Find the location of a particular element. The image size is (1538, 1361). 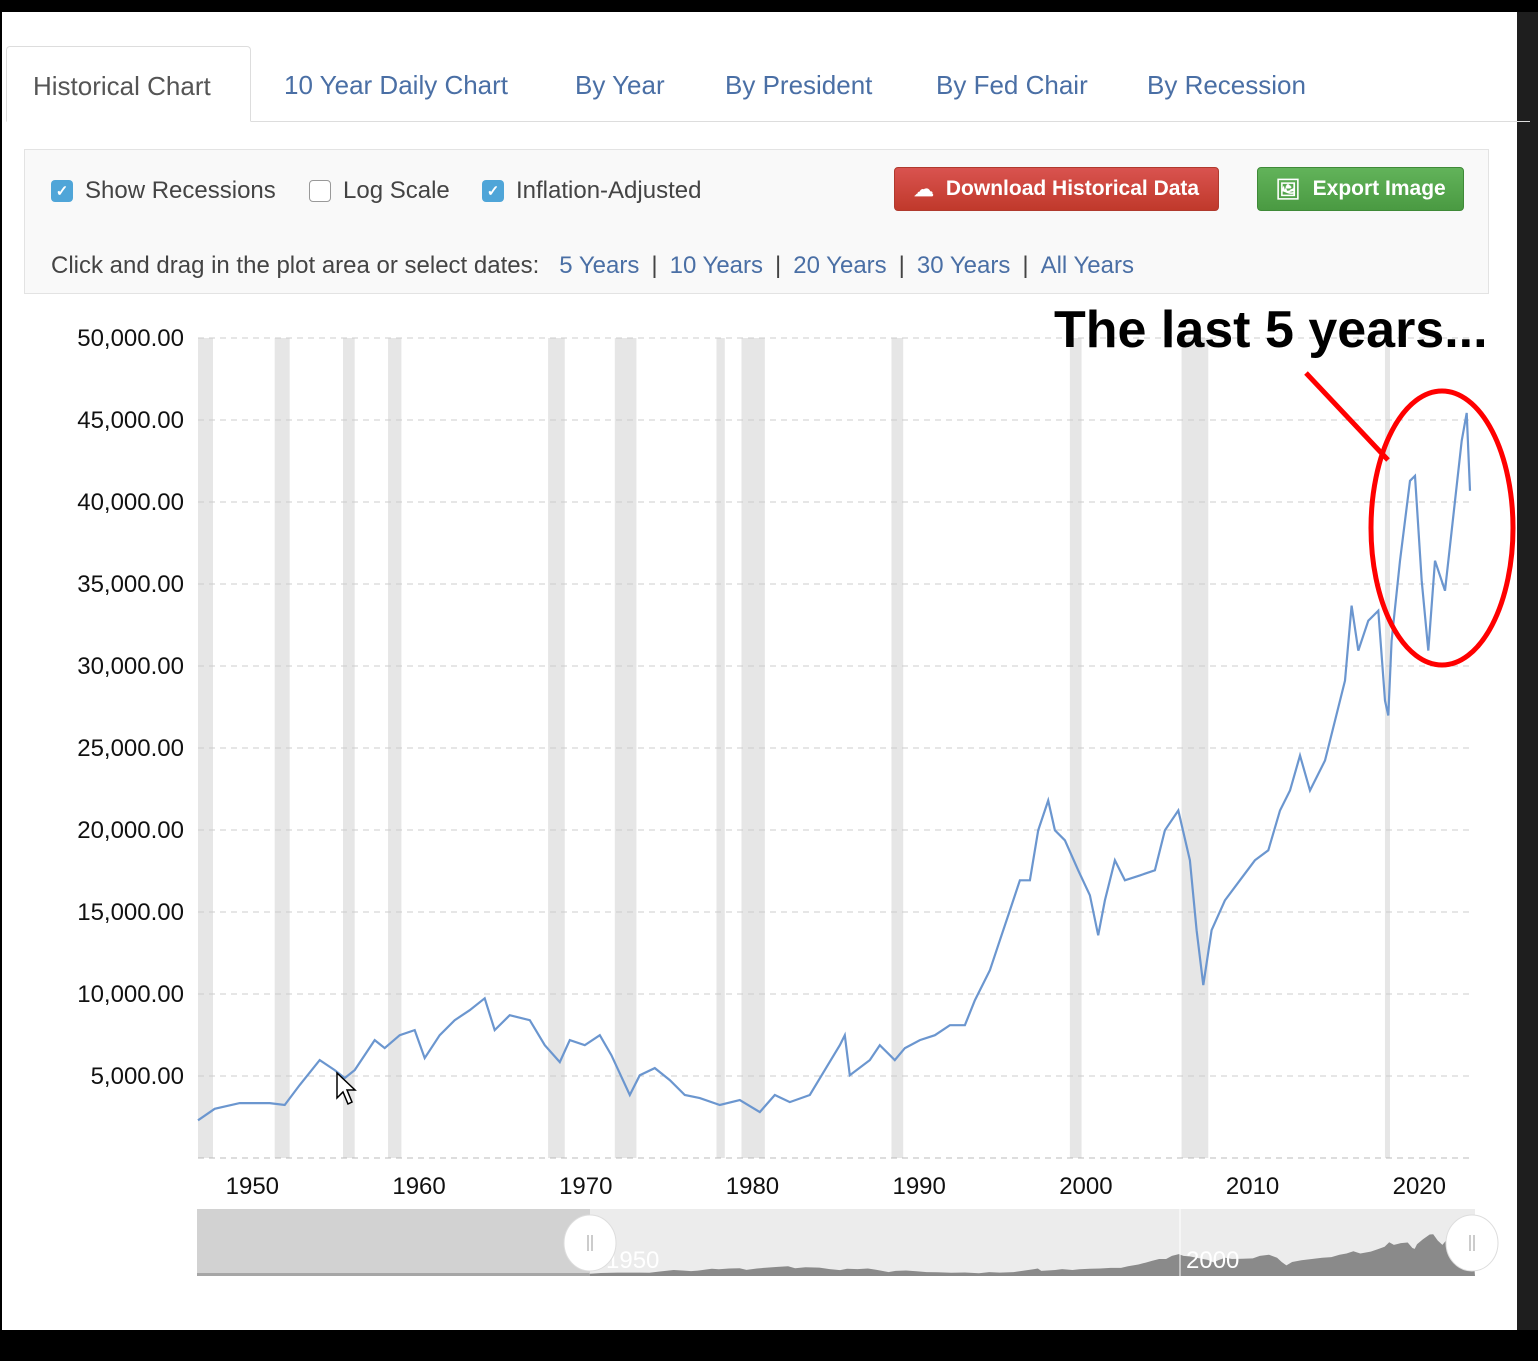

download-historical-data-button: ☁ Download Historical Data is located at coordinates (1056, 189).